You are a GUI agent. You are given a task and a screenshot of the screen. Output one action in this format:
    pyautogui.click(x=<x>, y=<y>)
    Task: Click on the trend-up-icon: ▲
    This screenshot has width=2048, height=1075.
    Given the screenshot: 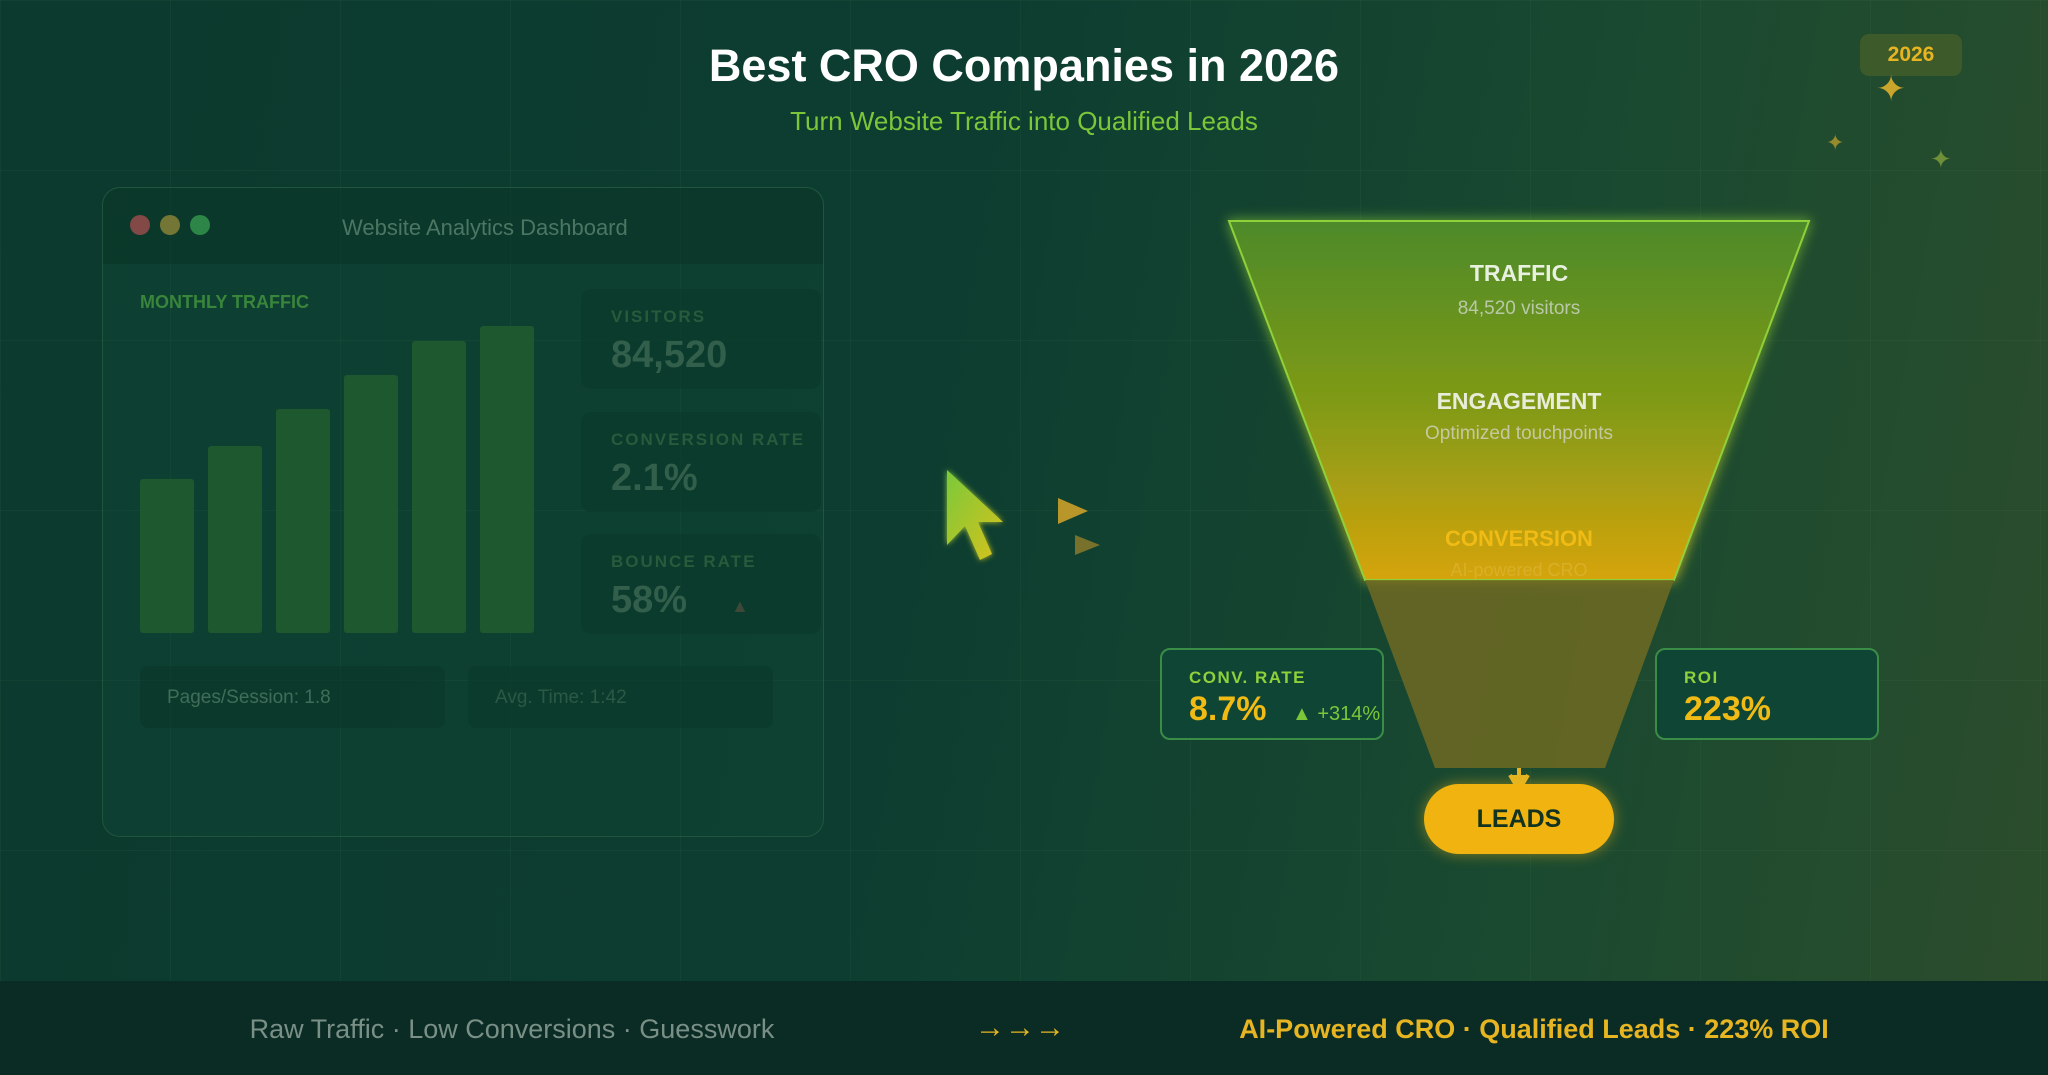 What is the action you would take?
    pyautogui.click(x=740, y=606)
    